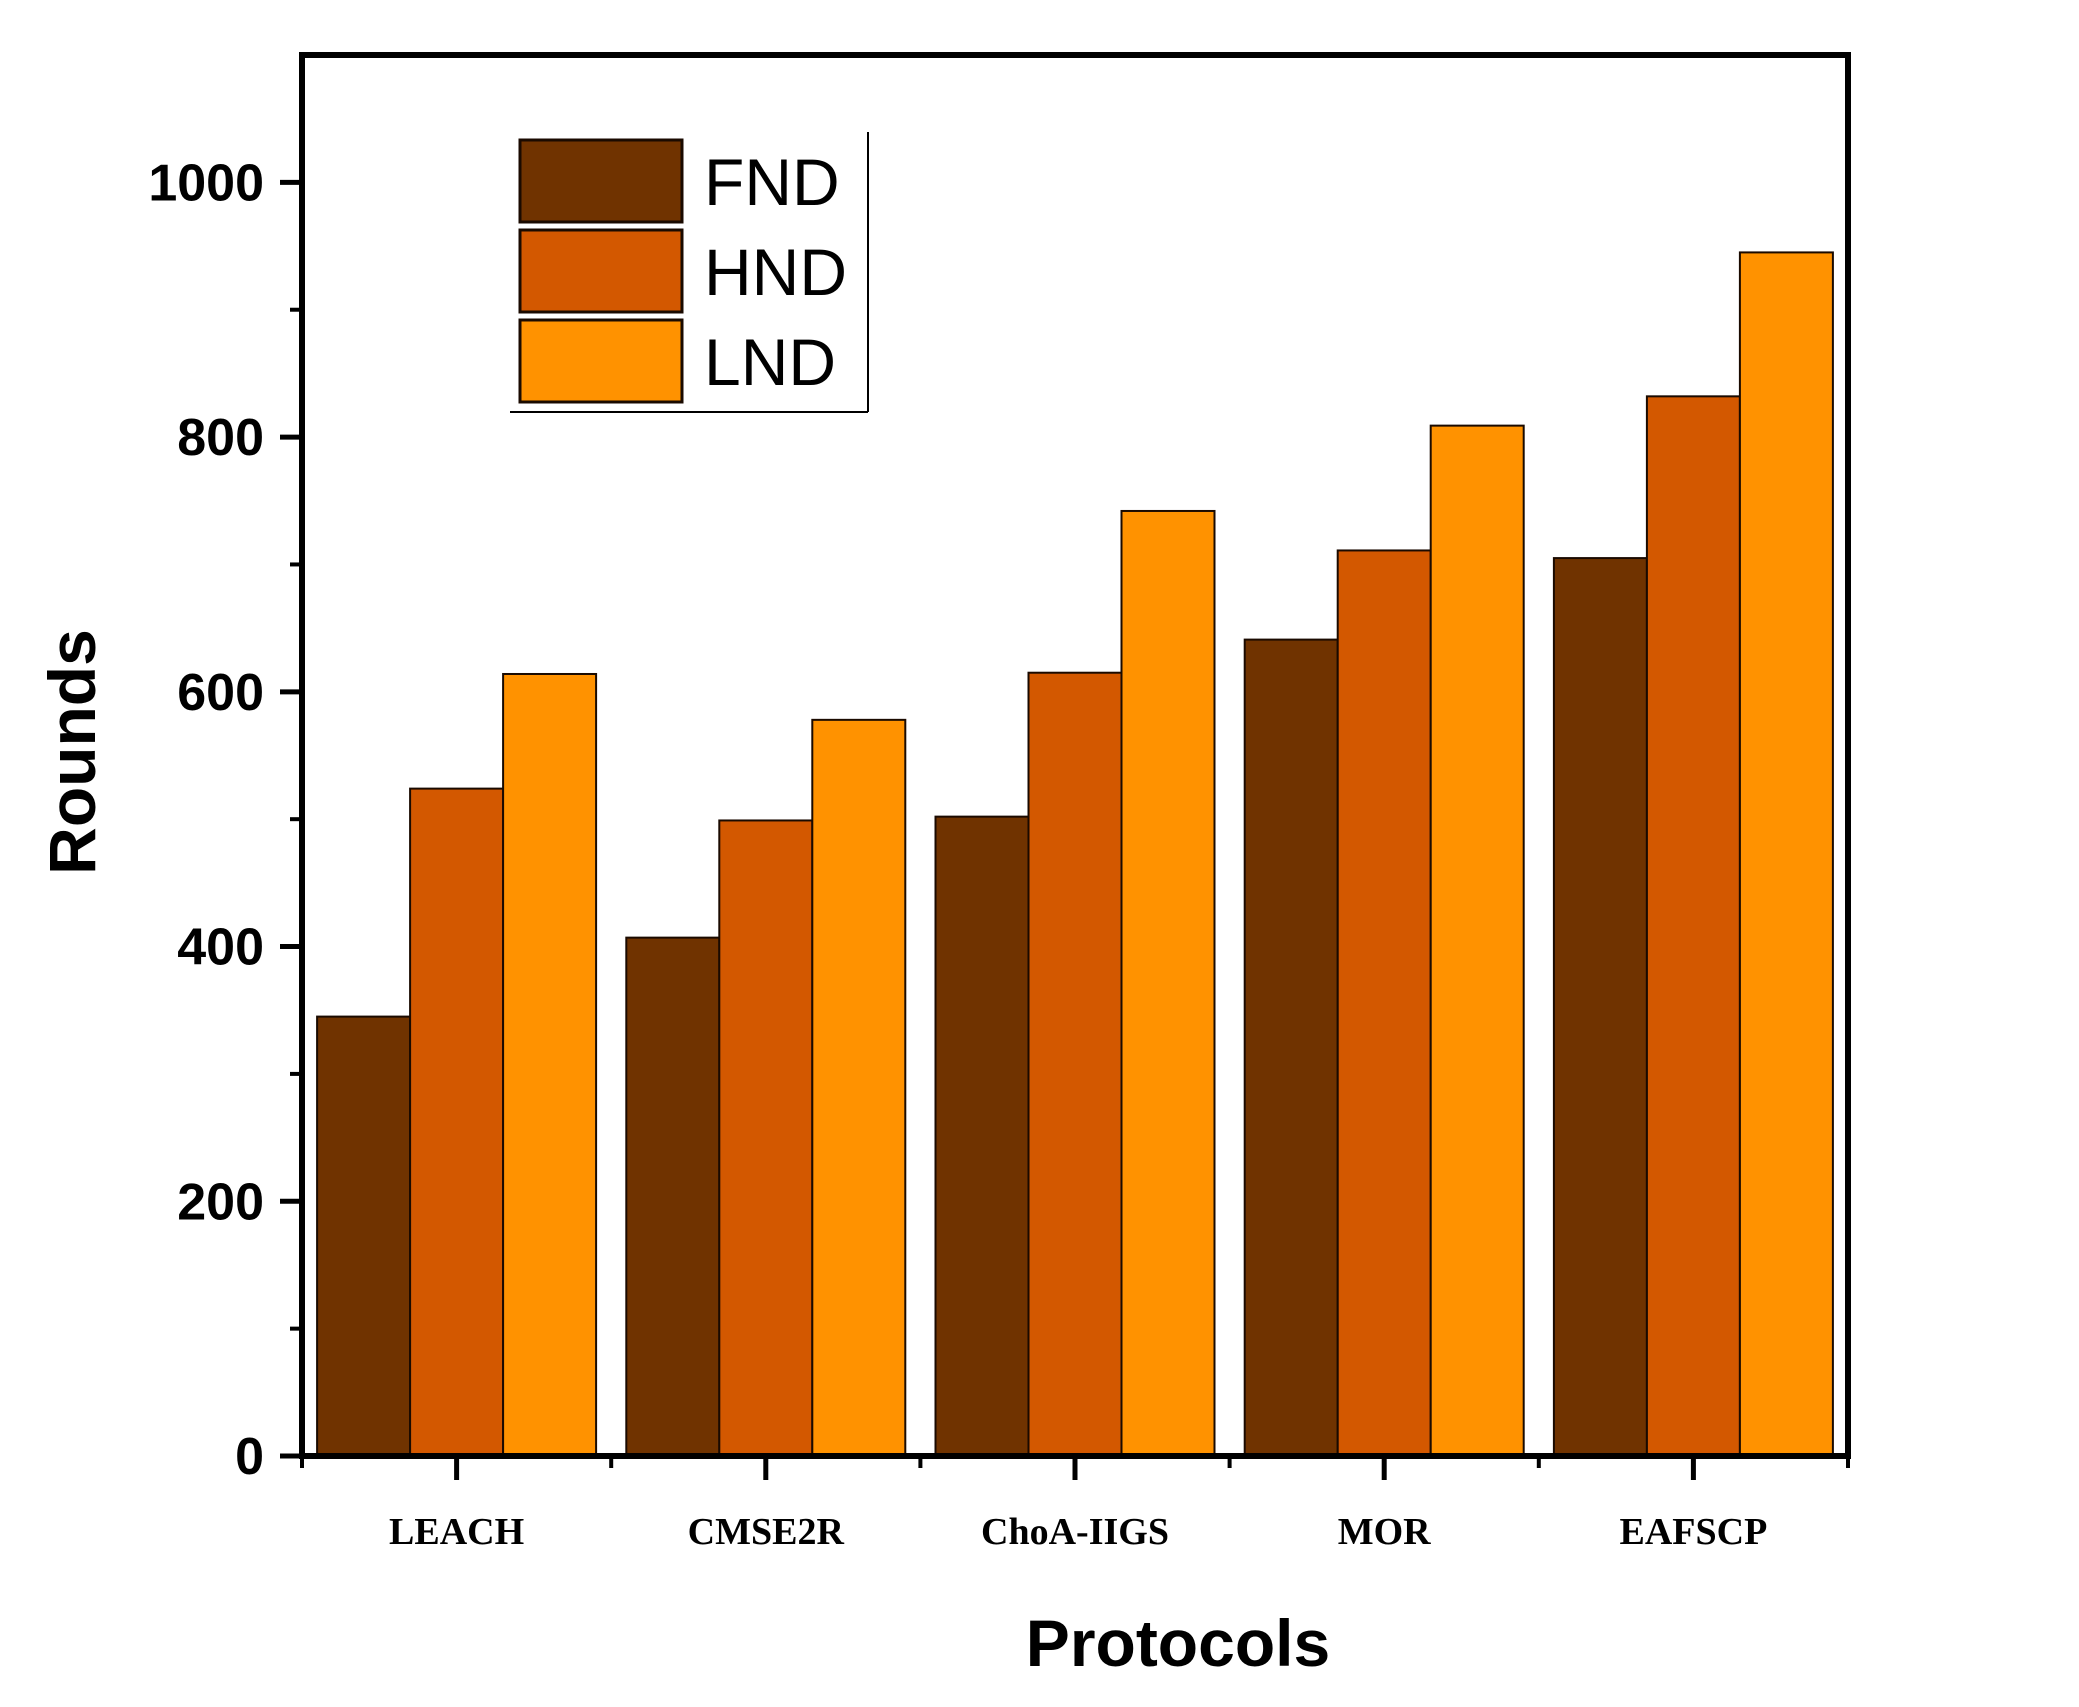  I want to click on y-tick-label: 800, so click(220, 438).